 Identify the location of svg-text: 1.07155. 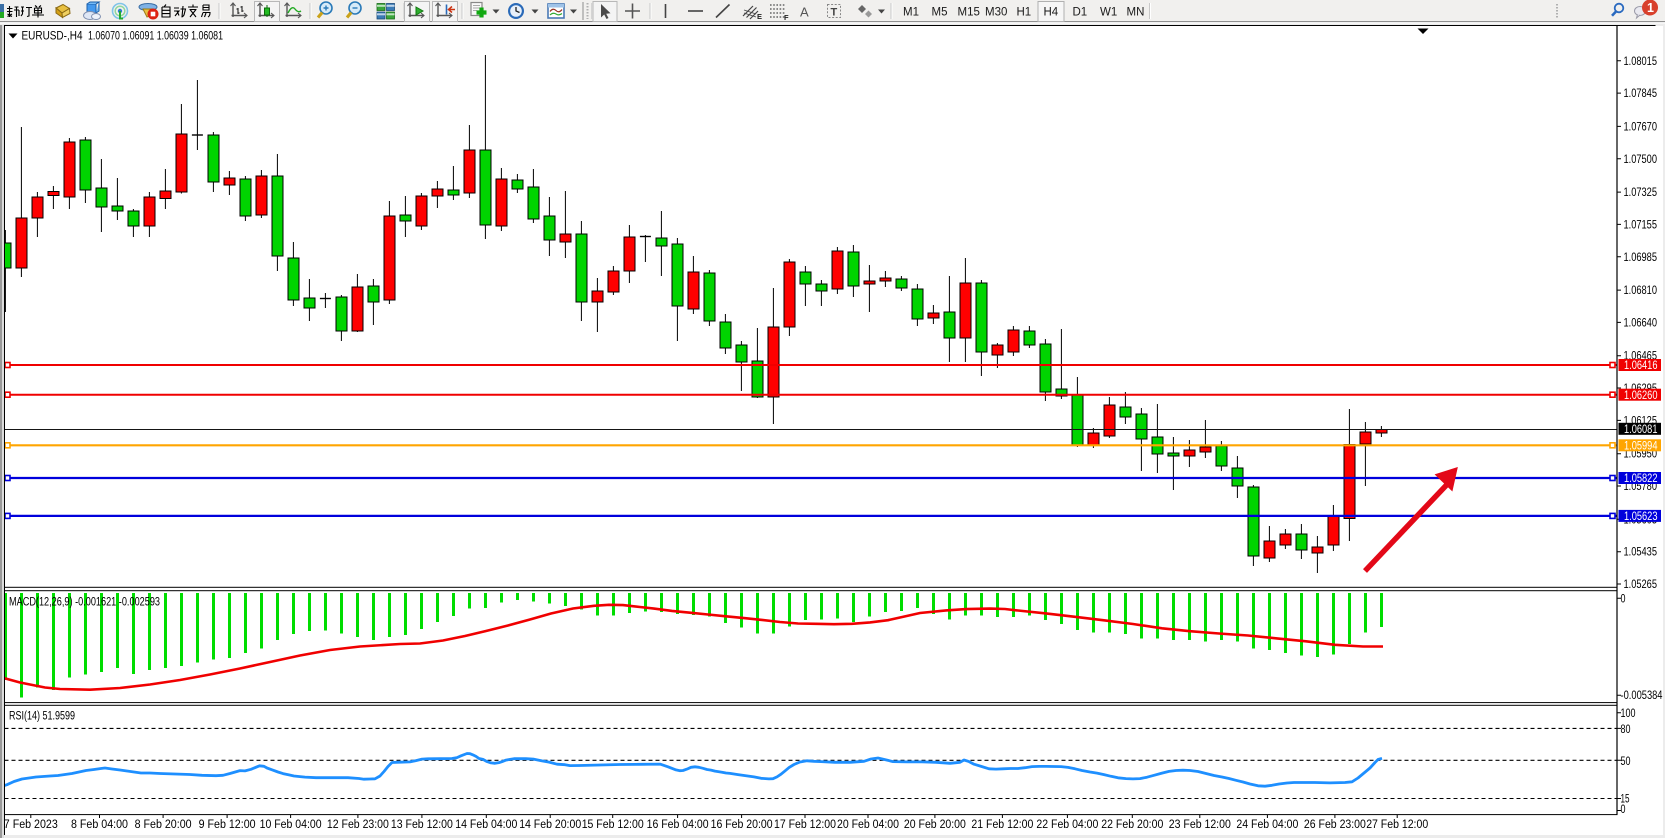
(1641, 225).